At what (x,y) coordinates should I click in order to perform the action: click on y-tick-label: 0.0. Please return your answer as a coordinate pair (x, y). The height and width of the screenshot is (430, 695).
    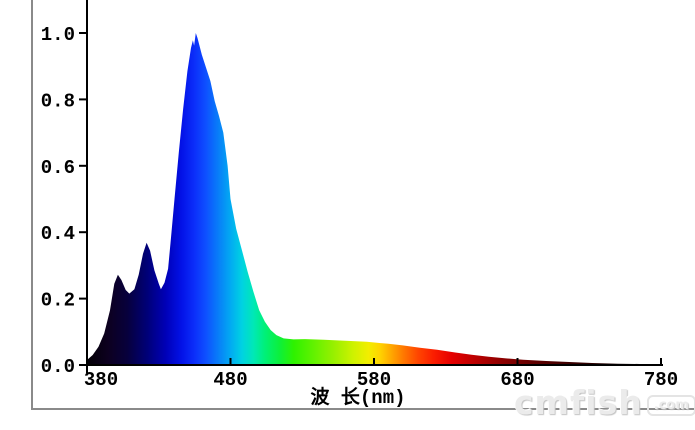
    Looking at the image, I should click on (58, 367).